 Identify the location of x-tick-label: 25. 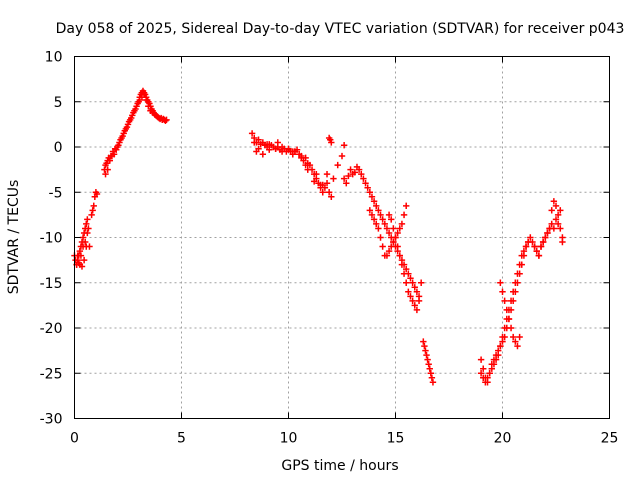
(610, 439).